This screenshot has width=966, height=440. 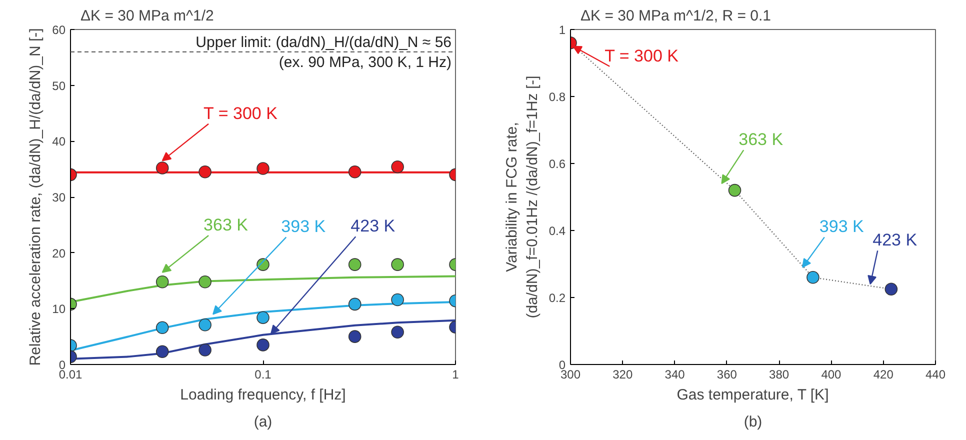 I want to click on y-axis-title: Variability in FCG rate, (da/dN)_f=0.01Hz /(da/dN)_f=1Hz [-], so click(x=522, y=197).